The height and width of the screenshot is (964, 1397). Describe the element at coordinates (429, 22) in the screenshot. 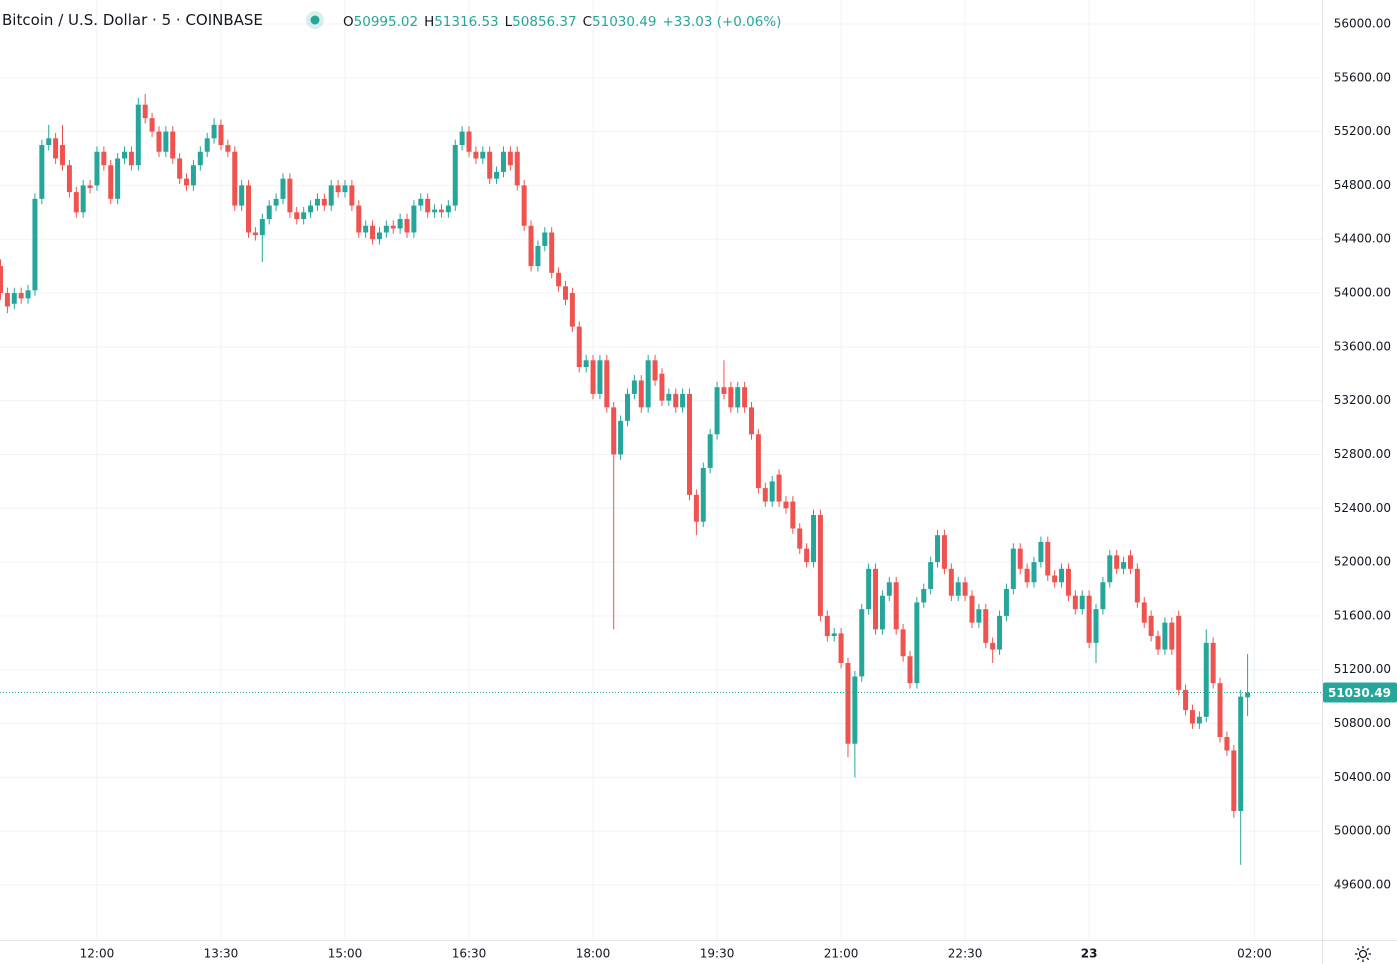

I see `legend-label: H` at that location.